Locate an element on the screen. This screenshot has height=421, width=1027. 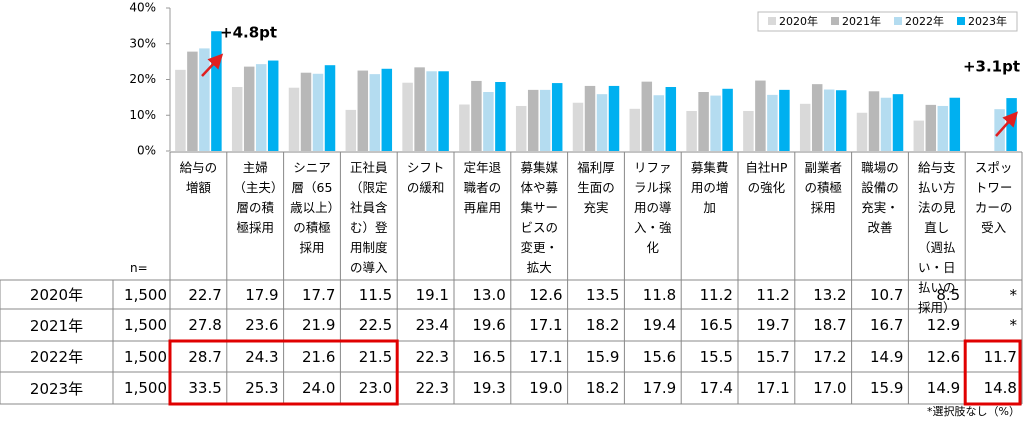
table-value: 24.3 is located at coordinates (262, 356).